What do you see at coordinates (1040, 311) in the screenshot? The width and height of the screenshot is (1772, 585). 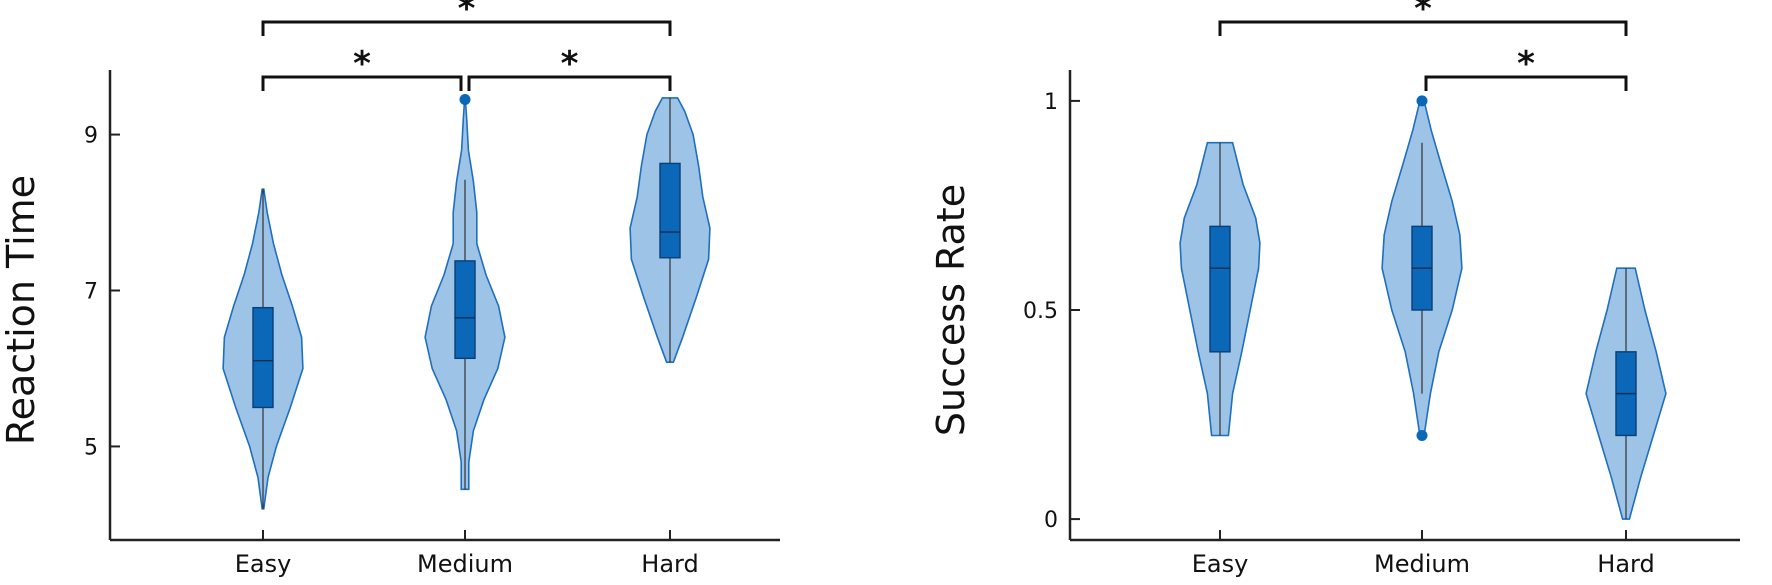 I see `y-tick-label: 0.5` at bounding box center [1040, 311].